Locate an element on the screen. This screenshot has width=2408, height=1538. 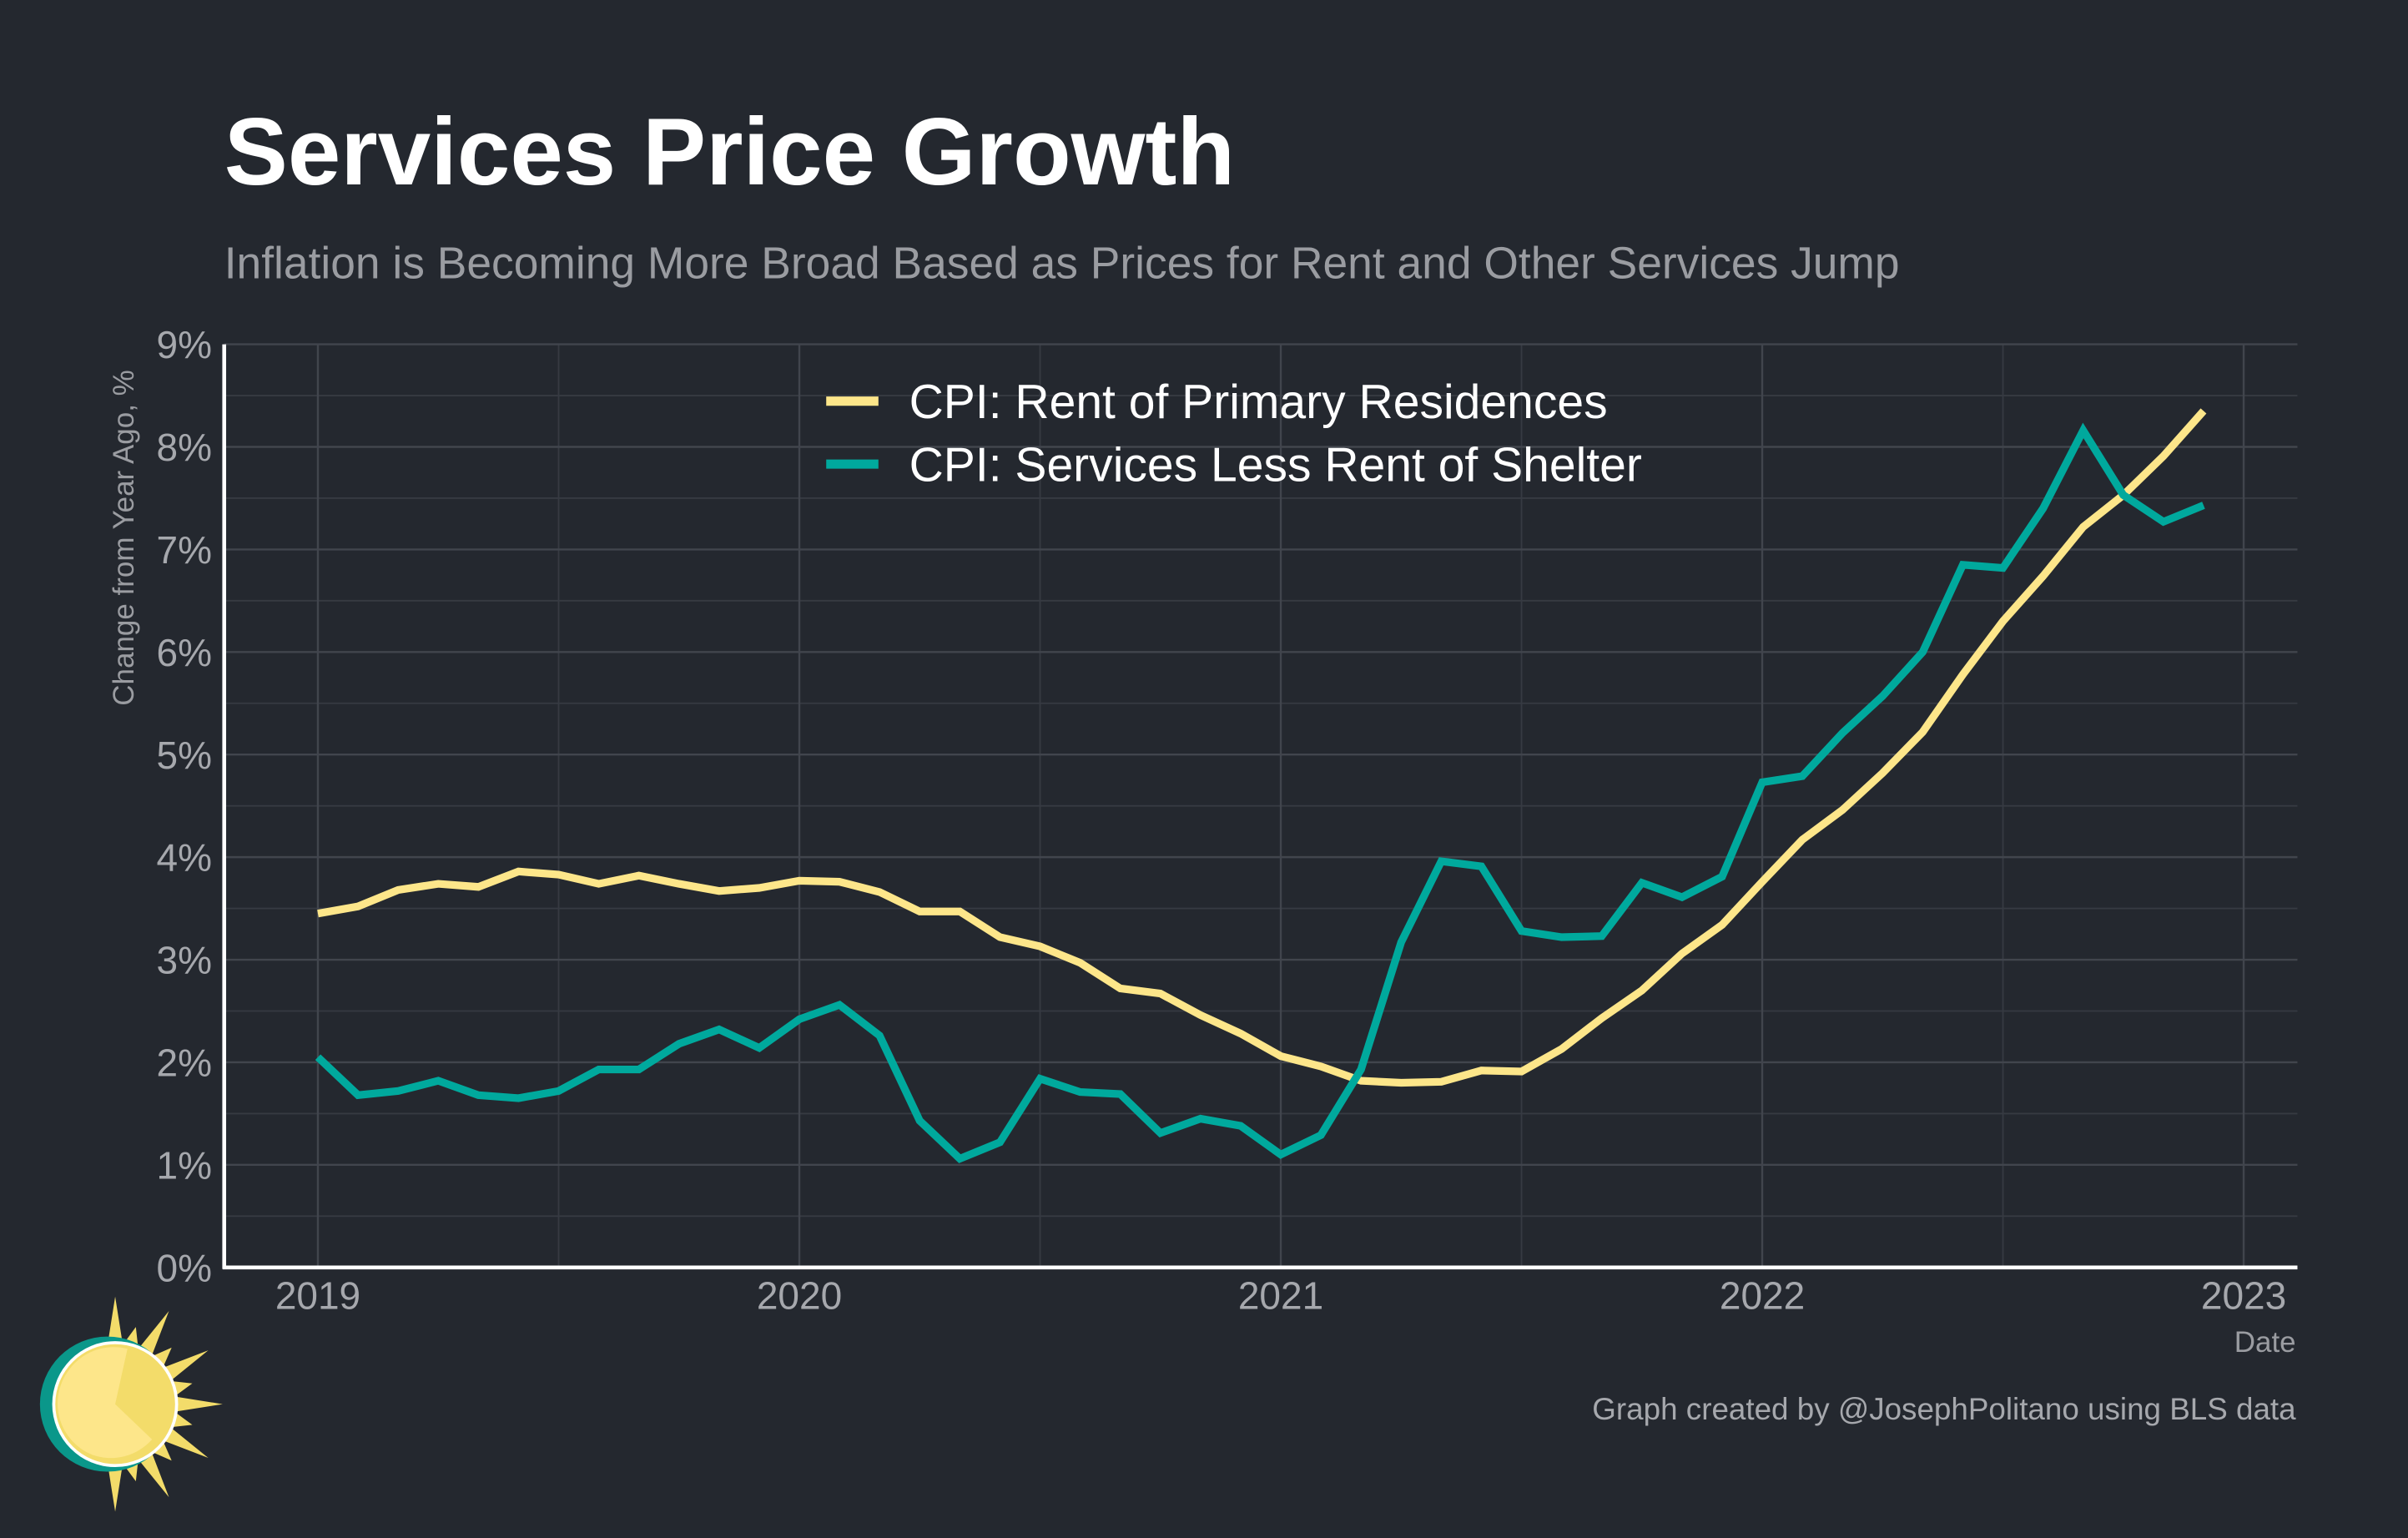
x-axis-ticks: 2019 2020 2021 2022 2023 is located at coordinates (1280, 1295).